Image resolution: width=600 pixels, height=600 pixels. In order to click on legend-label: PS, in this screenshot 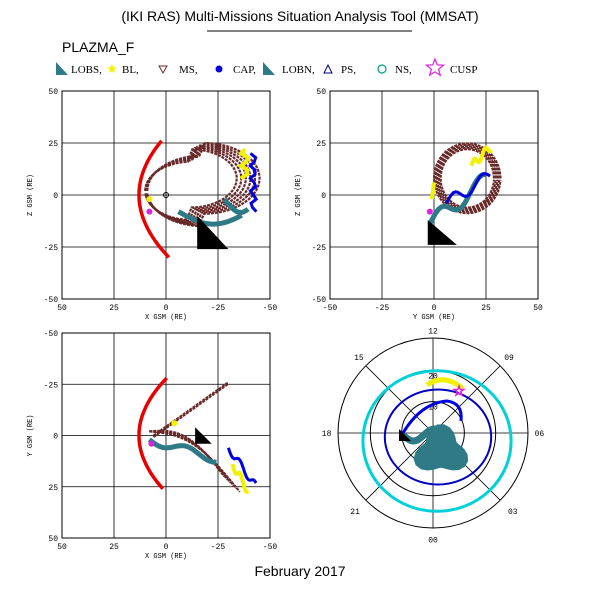, I will do `click(348, 70)`.